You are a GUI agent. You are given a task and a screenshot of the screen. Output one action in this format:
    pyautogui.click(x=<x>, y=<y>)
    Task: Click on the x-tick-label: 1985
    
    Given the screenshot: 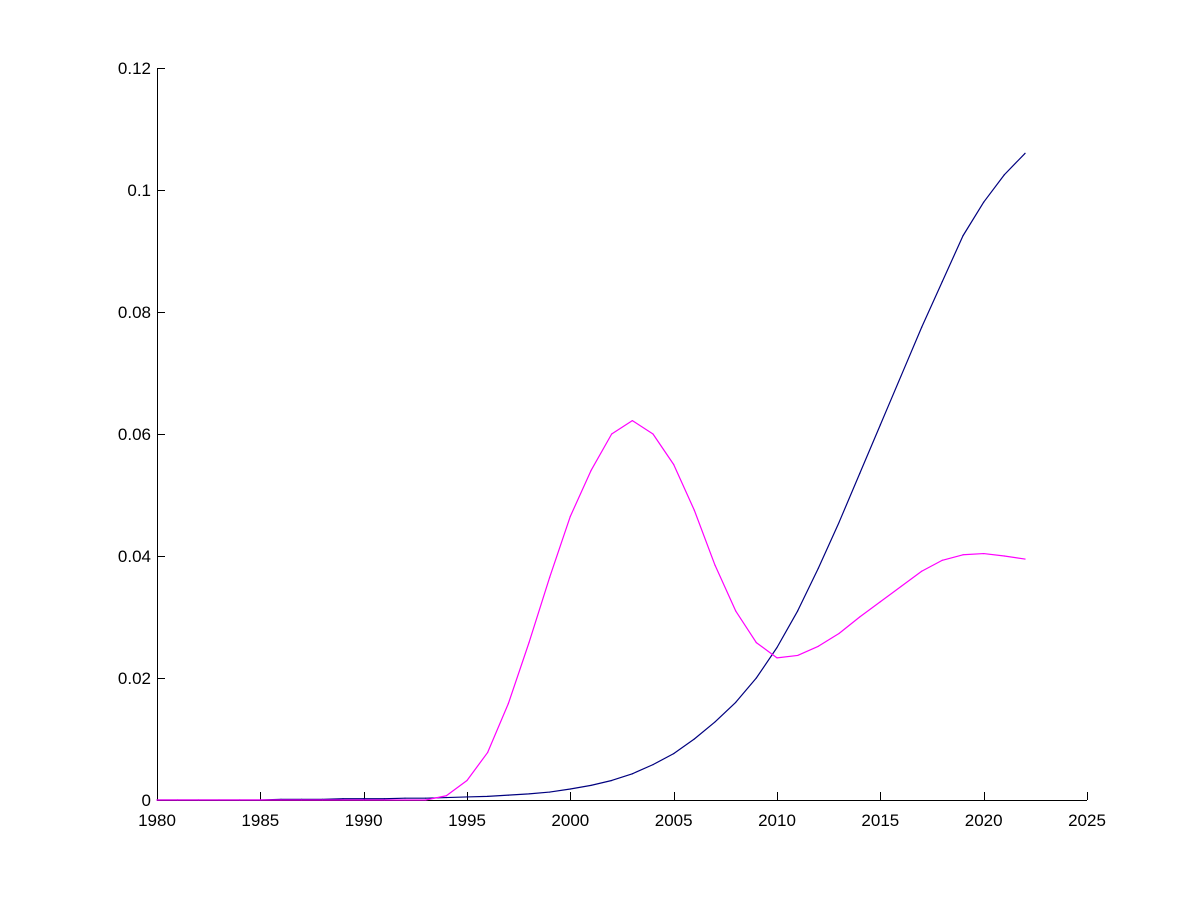 What is the action you would take?
    pyautogui.click(x=260, y=820)
    